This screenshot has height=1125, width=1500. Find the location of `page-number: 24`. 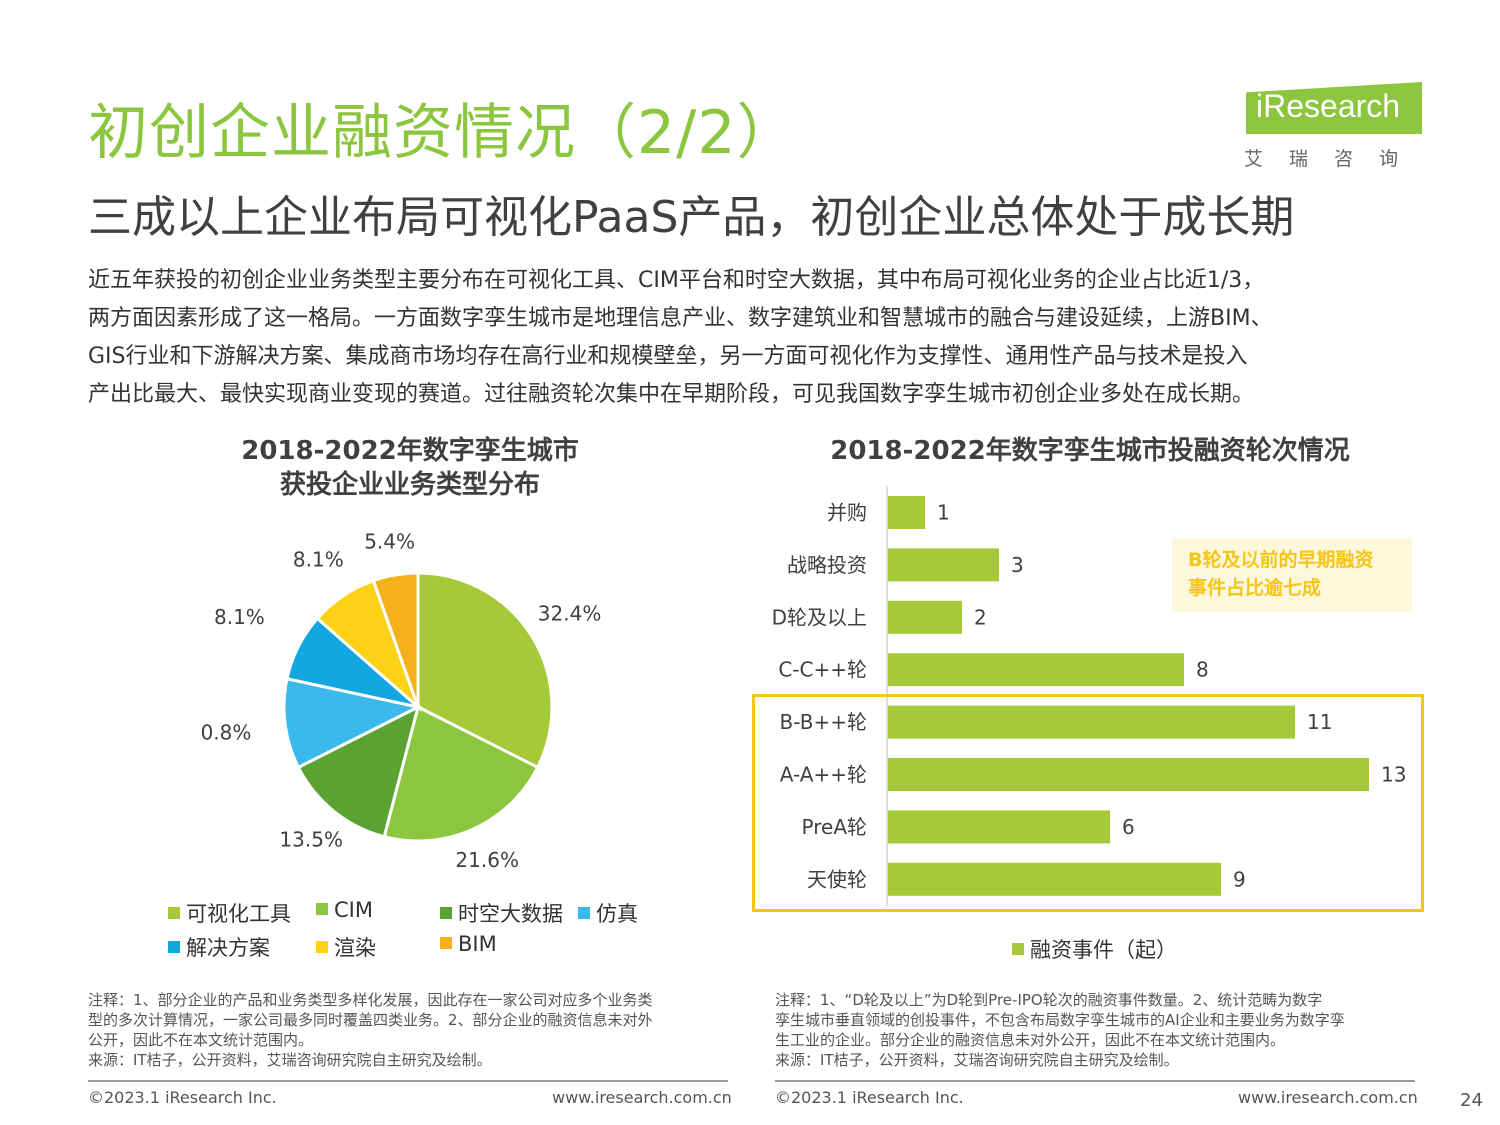

page-number: 24 is located at coordinates (1471, 1100).